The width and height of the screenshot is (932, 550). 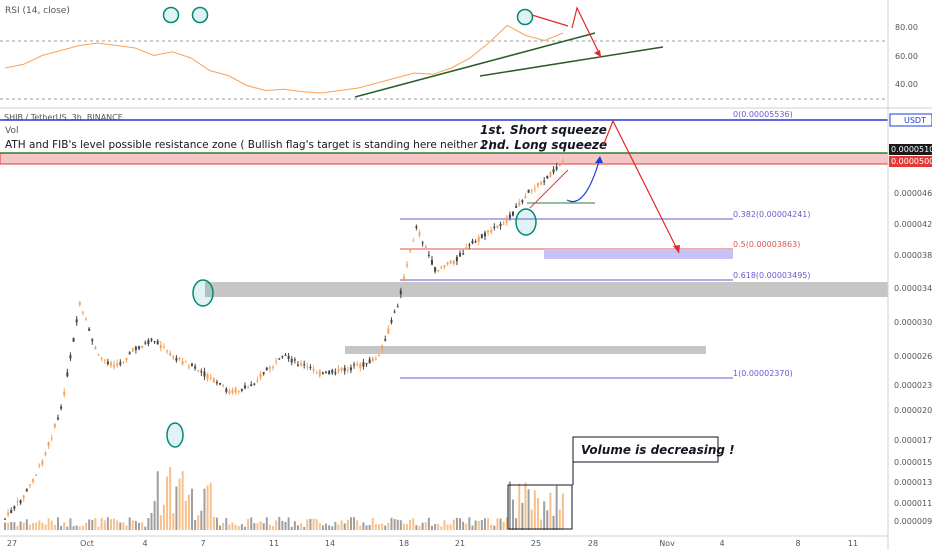 What do you see at coordinates (525, 350) in the screenshot?
I see `support-zone-lower` at bounding box center [525, 350].